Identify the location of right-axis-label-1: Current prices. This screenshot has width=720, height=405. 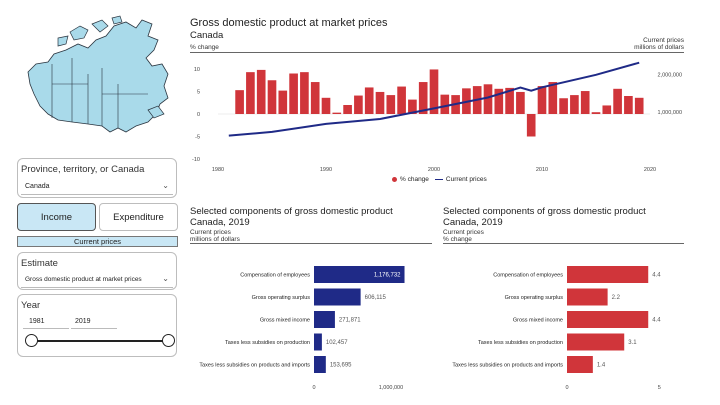
(663, 40).